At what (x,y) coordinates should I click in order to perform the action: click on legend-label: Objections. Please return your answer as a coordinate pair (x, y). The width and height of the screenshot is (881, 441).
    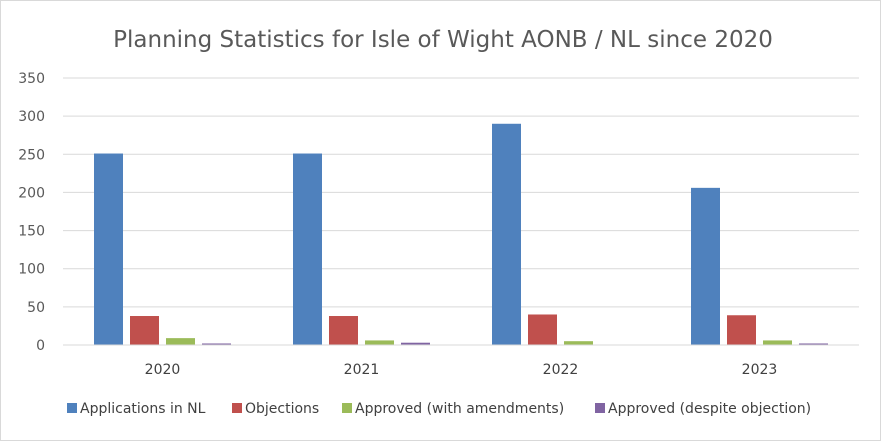
    Looking at the image, I should click on (282, 409).